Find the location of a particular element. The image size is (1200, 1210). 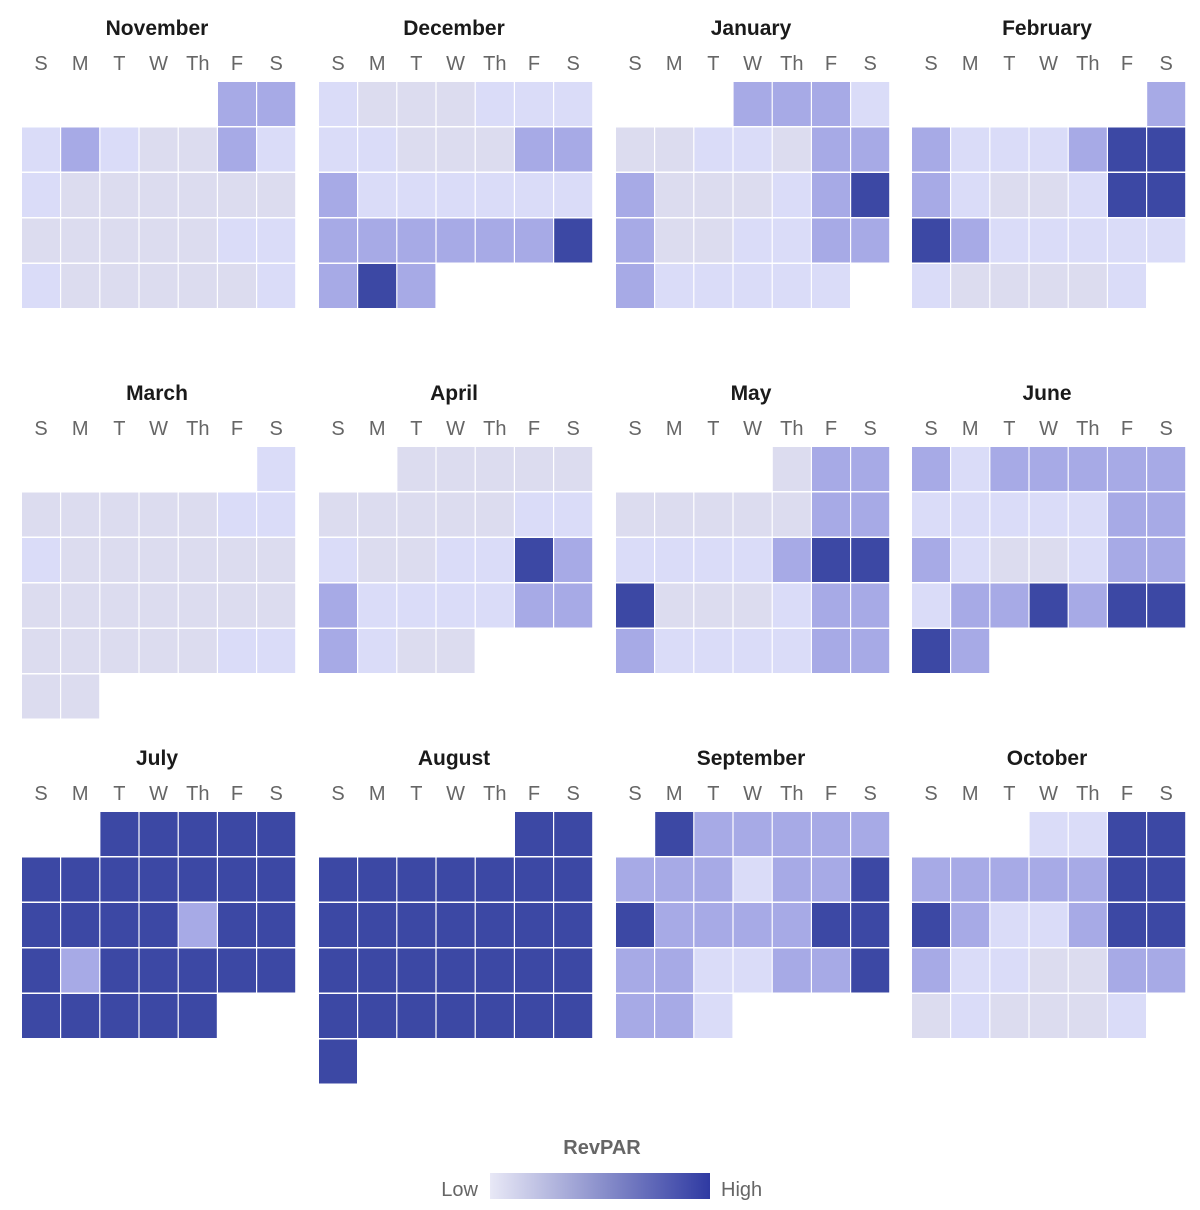

legend-title: RevPAR is located at coordinates (602, 1148).